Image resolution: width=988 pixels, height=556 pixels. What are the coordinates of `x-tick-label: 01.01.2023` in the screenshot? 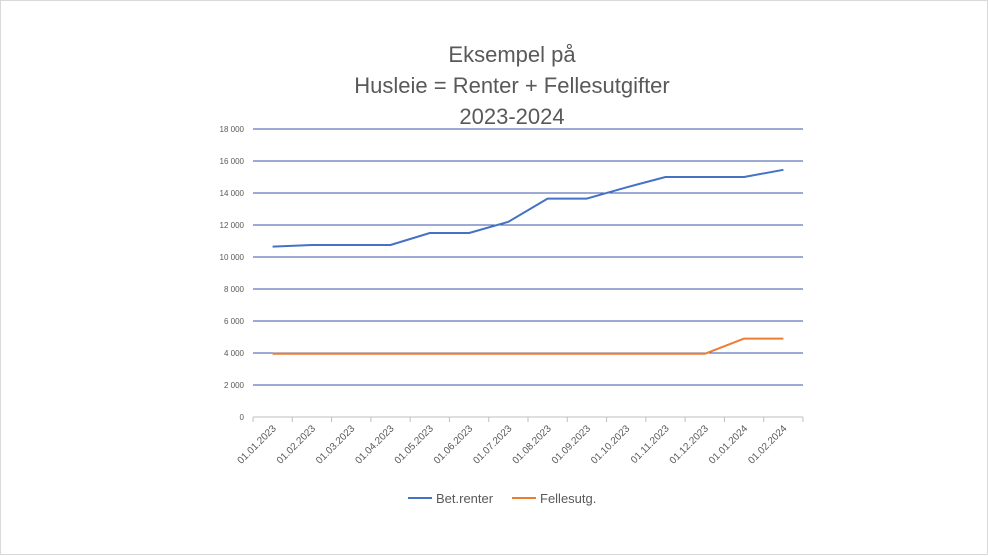 It's located at (257, 444).